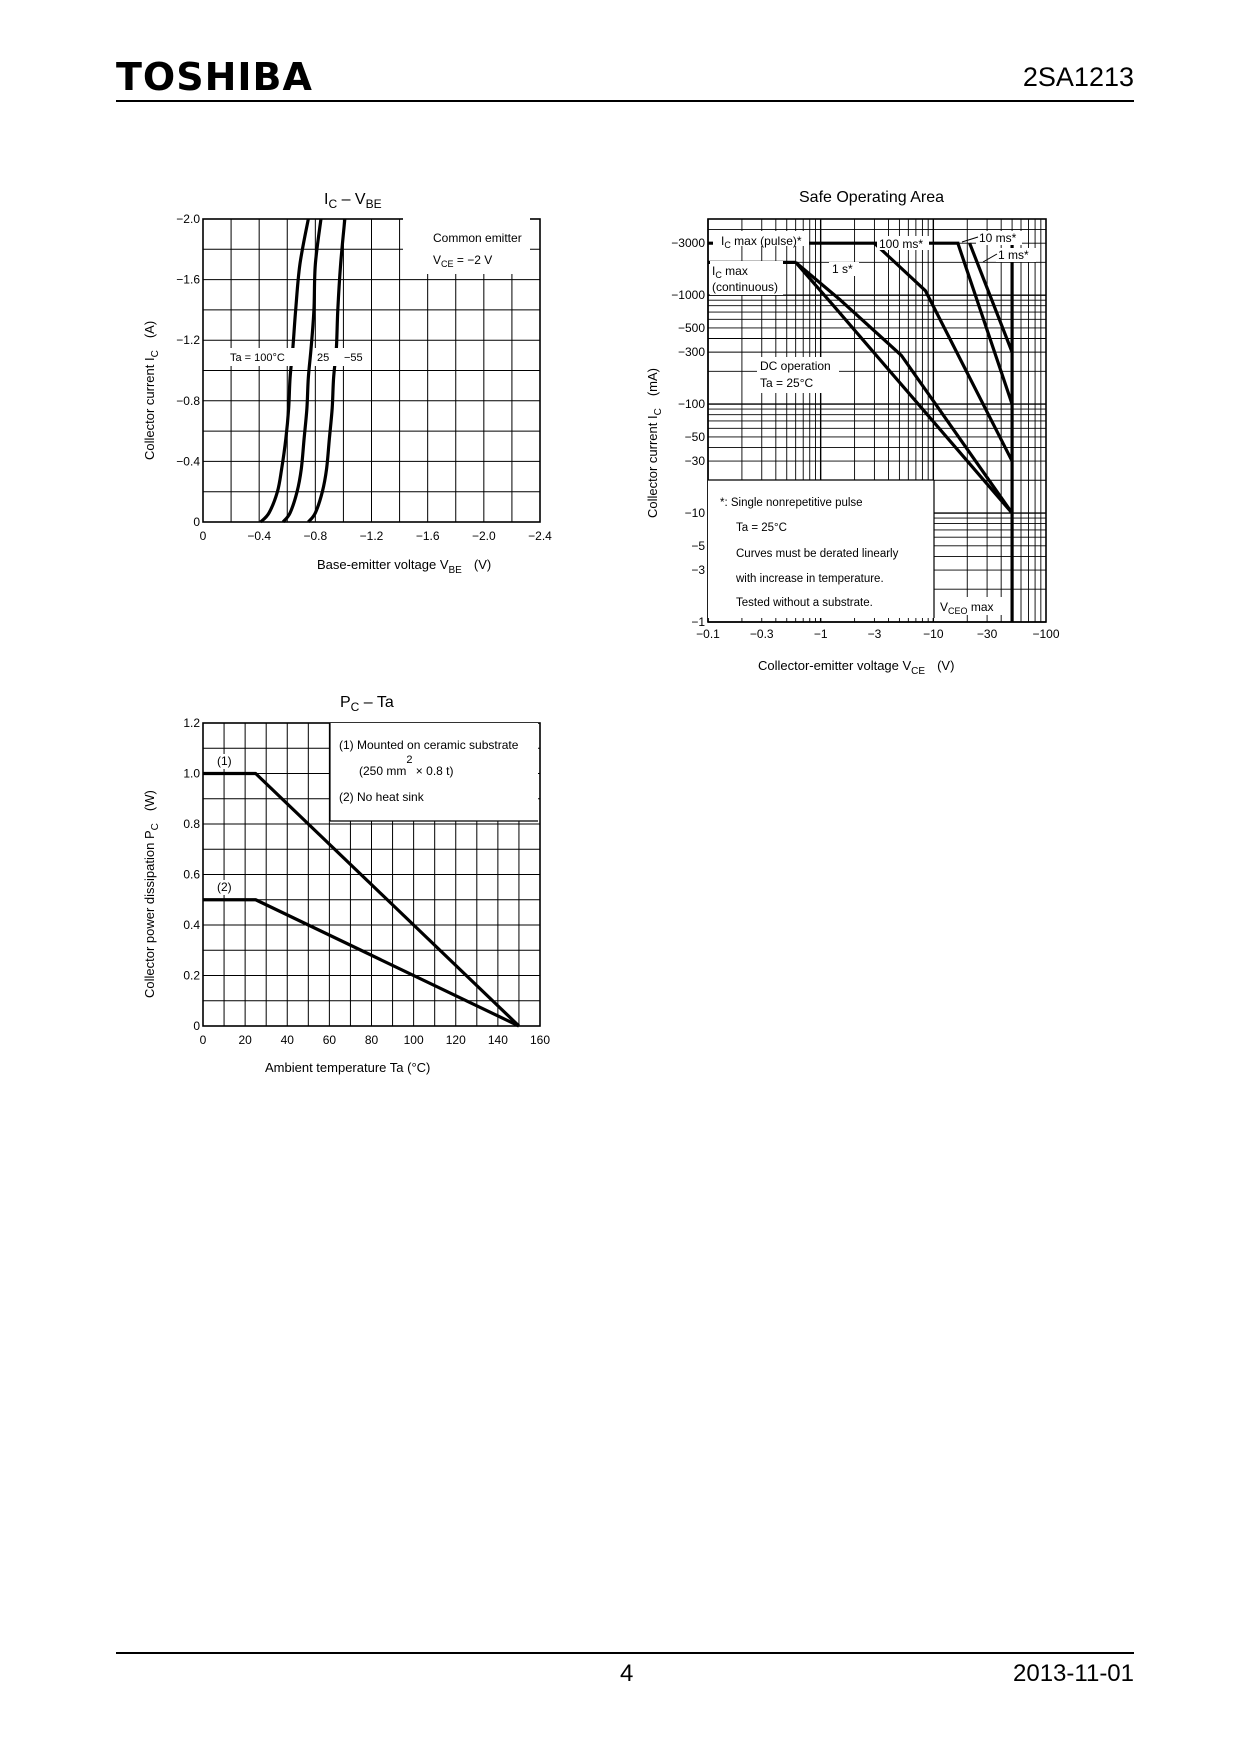  What do you see at coordinates (871, 197) in the screenshot?
I see `soa-title: Safe Operating Area` at bounding box center [871, 197].